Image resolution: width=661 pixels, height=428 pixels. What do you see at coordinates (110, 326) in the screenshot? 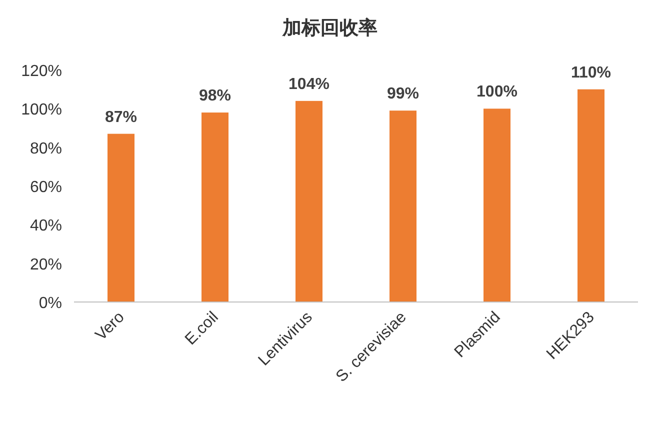
I see `x-tick-label: Vero` at bounding box center [110, 326].